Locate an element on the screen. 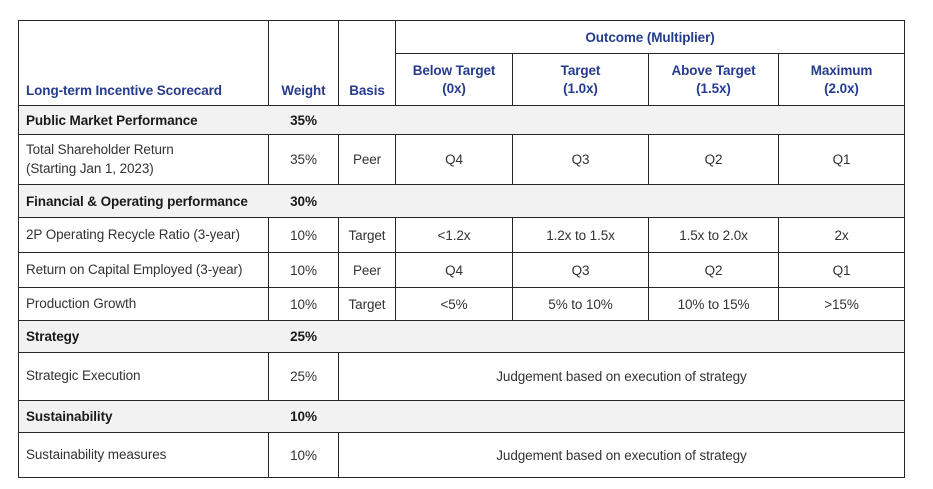 The image size is (933, 489). outcome-below-target: <5% is located at coordinates (454, 304).